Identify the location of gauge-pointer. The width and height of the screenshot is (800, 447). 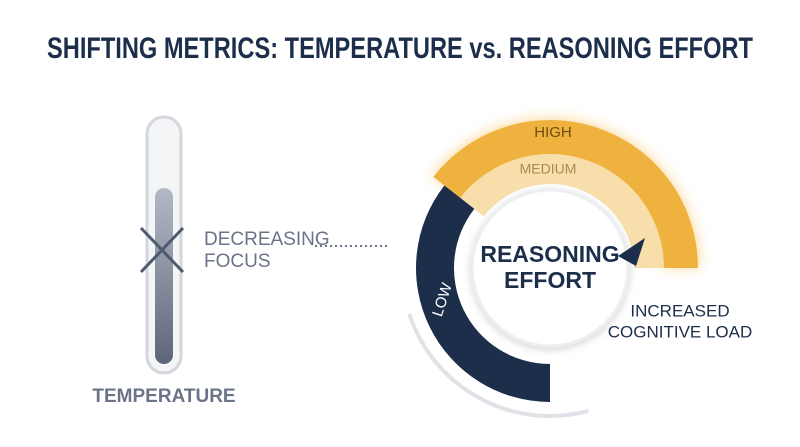
(631, 252).